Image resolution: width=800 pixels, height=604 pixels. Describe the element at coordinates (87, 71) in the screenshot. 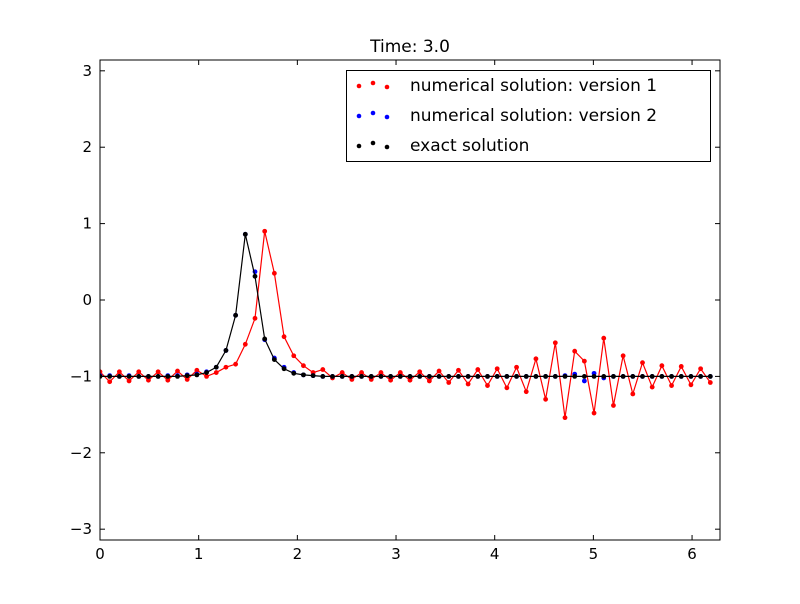

I see `y-tick-label: 3` at that location.